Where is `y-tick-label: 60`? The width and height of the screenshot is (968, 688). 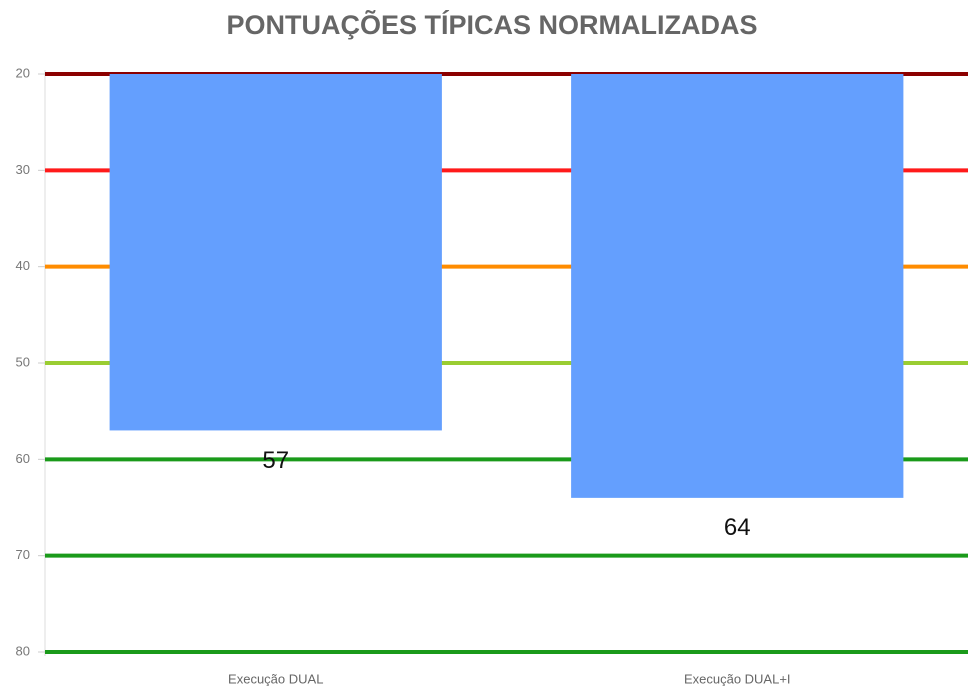 y-tick-label: 60 is located at coordinates (23, 458).